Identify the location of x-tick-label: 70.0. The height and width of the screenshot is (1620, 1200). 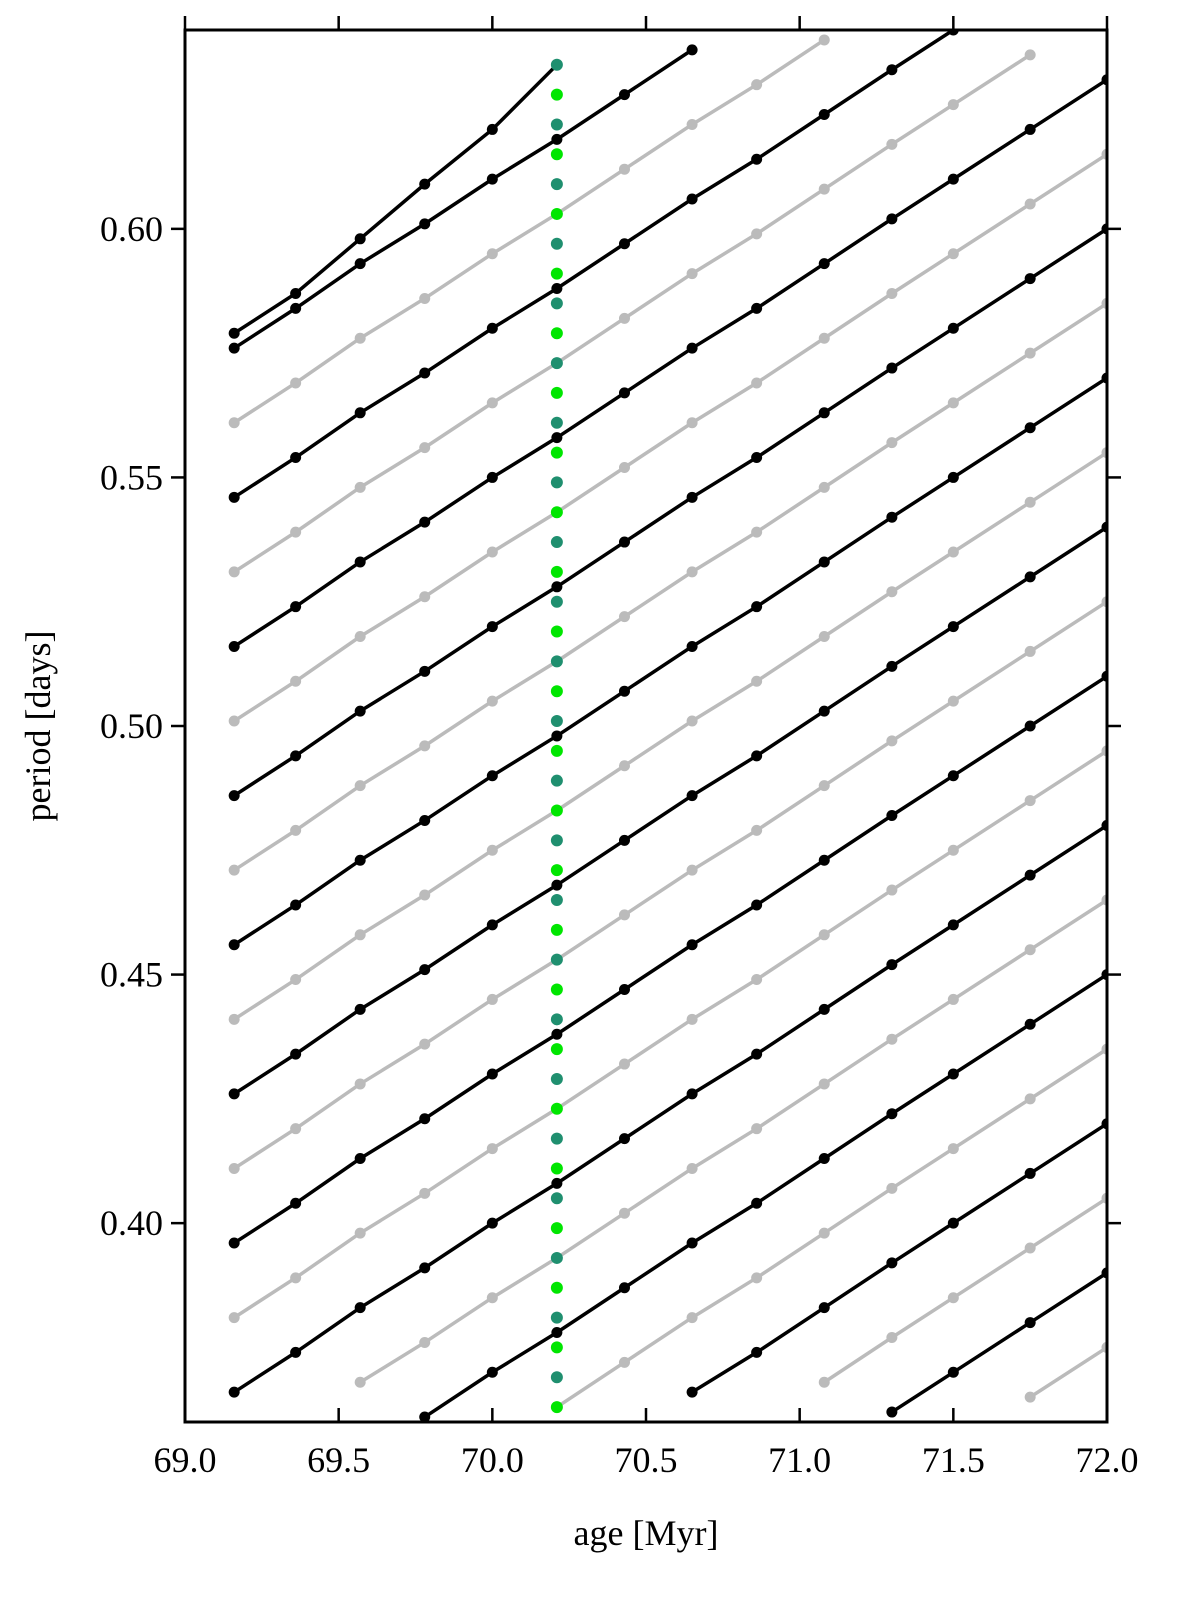
(492, 1460).